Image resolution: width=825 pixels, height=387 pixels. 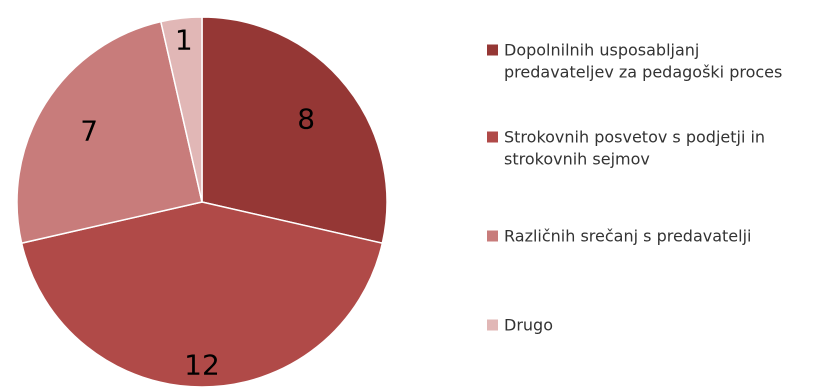 I want to click on legend-label: Strokovnih posvetov s podjetji in, so click(x=634, y=137).